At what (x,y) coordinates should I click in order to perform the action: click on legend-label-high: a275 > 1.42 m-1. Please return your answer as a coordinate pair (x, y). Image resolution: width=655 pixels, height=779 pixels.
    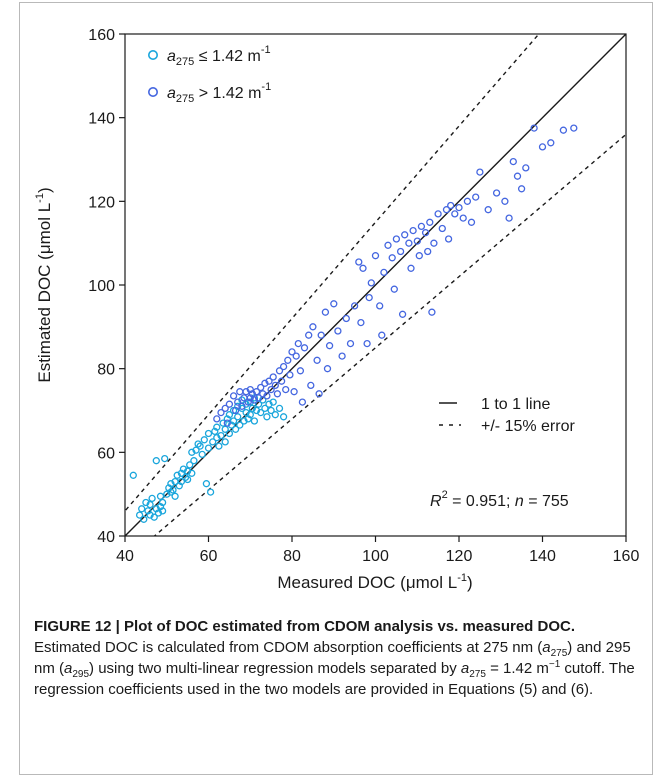
    Looking at the image, I should click on (219, 93).